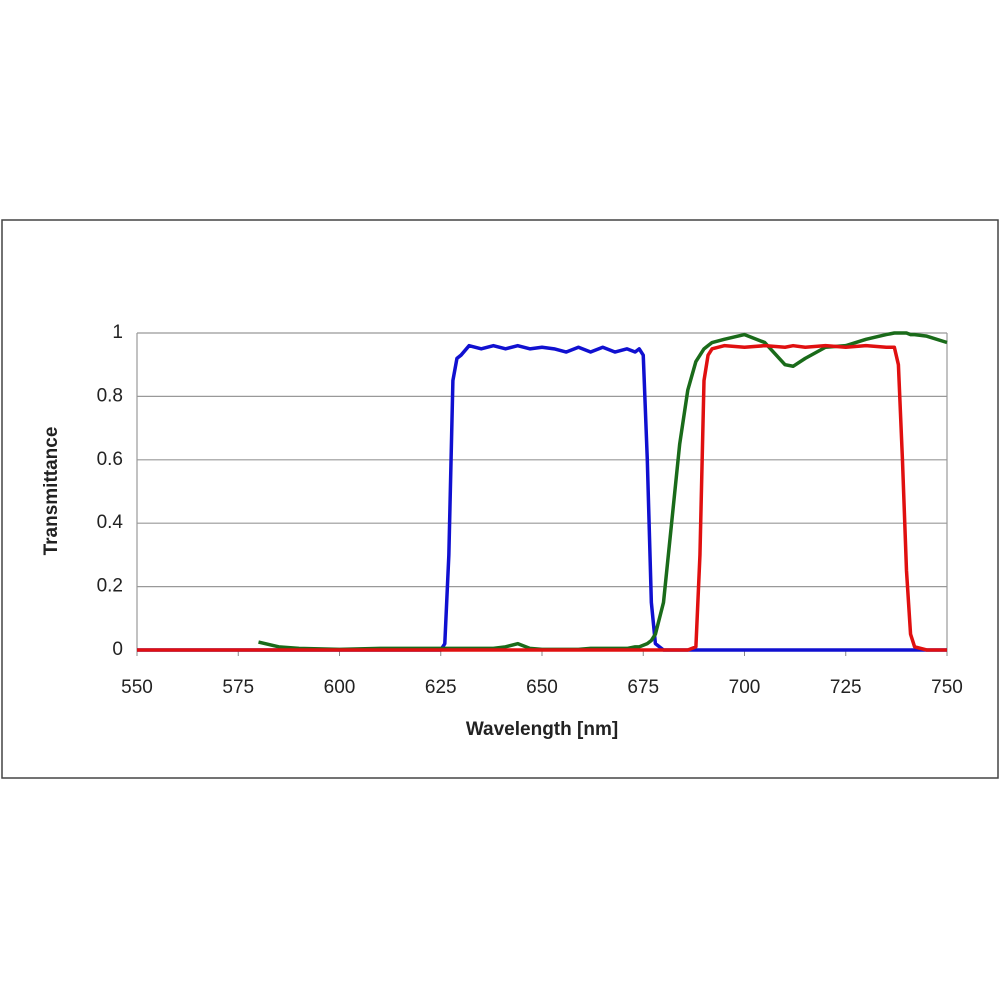 The width and height of the screenshot is (1000, 1000). Describe the element at coordinates (238, 687) in the screenshot. I see `x-tick-label: 575` at that location.